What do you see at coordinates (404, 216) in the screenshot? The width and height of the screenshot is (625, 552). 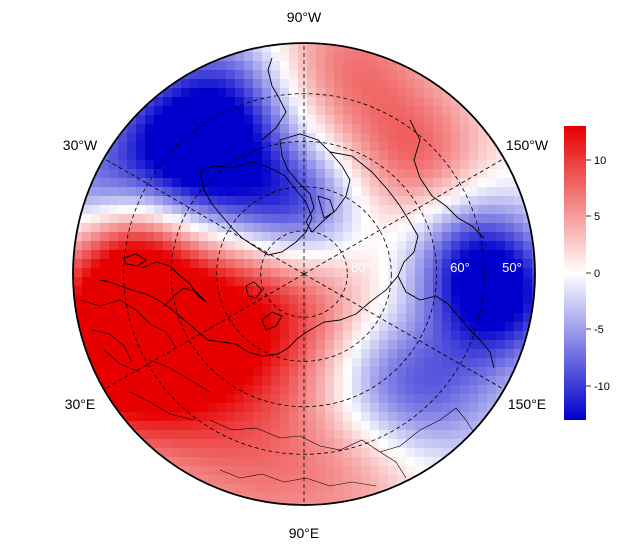 I see `meridian-line` at bounding box center [404, 216].